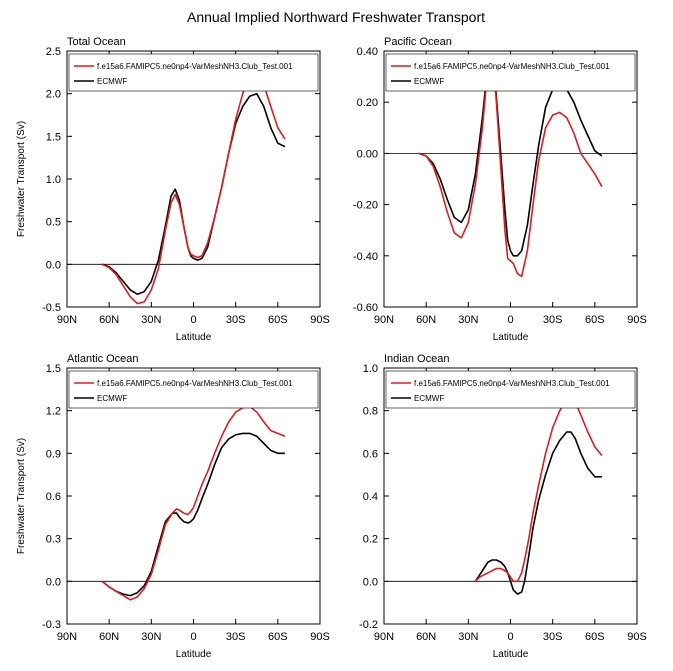  What do you see at coordinates (53, 95) in the screenshot?
I see `y-tick-label: 2.0` at bounding box center [53, 95].